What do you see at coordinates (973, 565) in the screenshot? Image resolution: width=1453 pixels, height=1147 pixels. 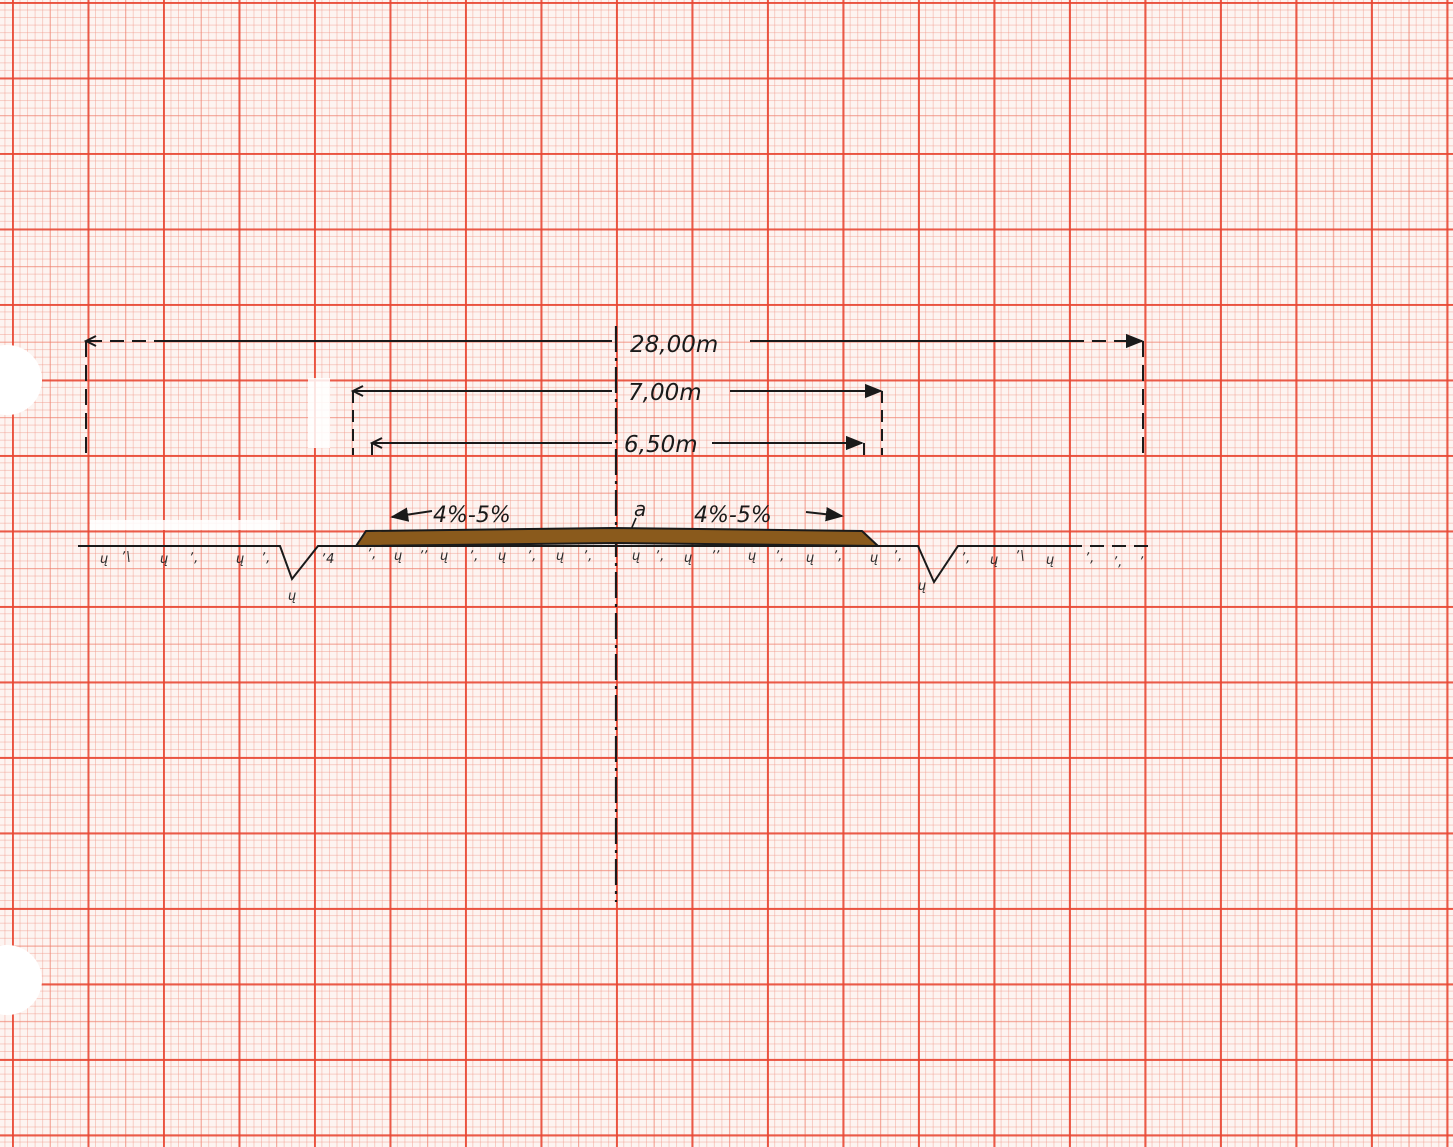 I see `right-ditch-profile` at bounding box center [973, 565].